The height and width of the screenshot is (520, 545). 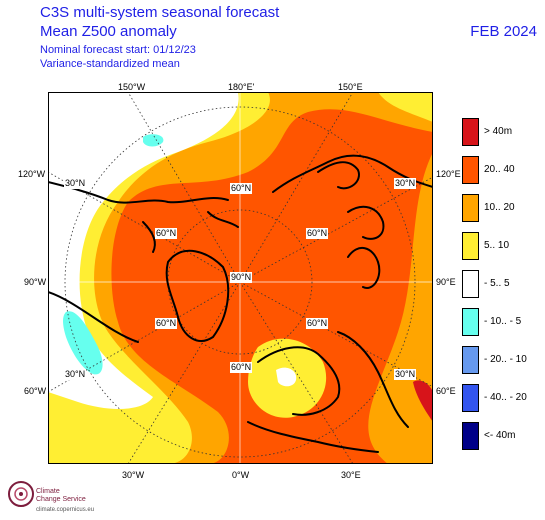 What do you see at coordinates (48, 491) in the screenshot?
I see `logo-text-line1: Climate` at bounding box center [48, 491].